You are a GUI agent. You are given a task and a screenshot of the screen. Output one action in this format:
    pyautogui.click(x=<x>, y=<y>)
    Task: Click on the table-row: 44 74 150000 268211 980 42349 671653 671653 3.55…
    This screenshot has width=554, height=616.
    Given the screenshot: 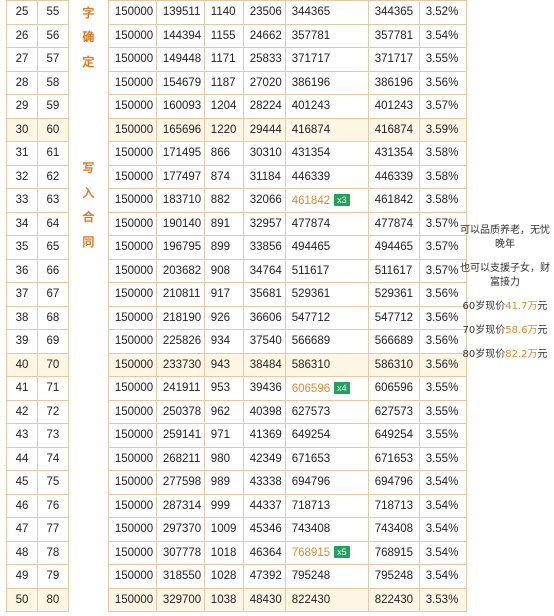 What is the action you would take?
    pyautogui.click(x=280, y=458)
    